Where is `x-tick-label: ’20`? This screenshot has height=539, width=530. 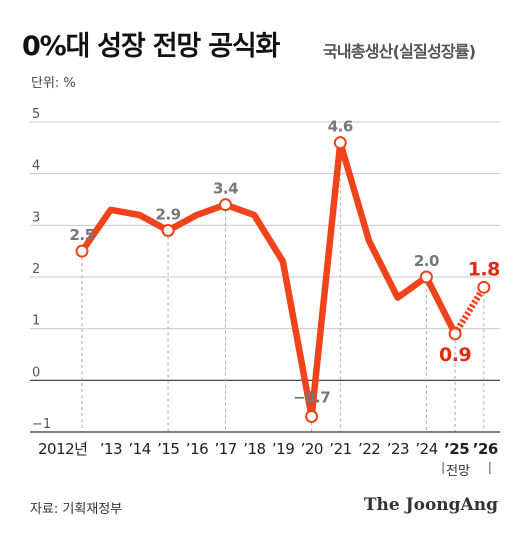
x-tick-label: ’20 is located at coordinates (312, 449).